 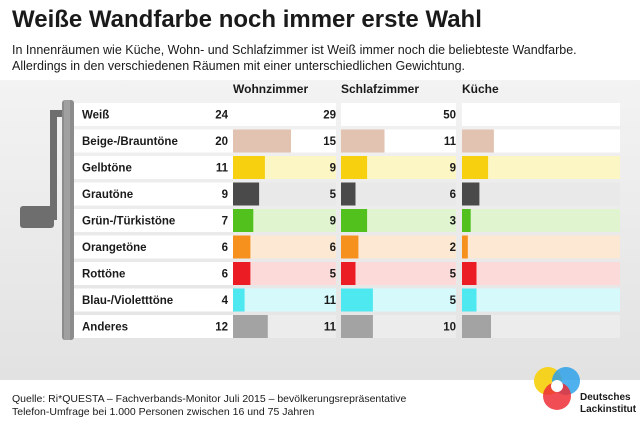 What do you see at coordinates (105, 328) in the screenshot?
I see `category-label-8: Anderes` at bounding box center [105, 328].